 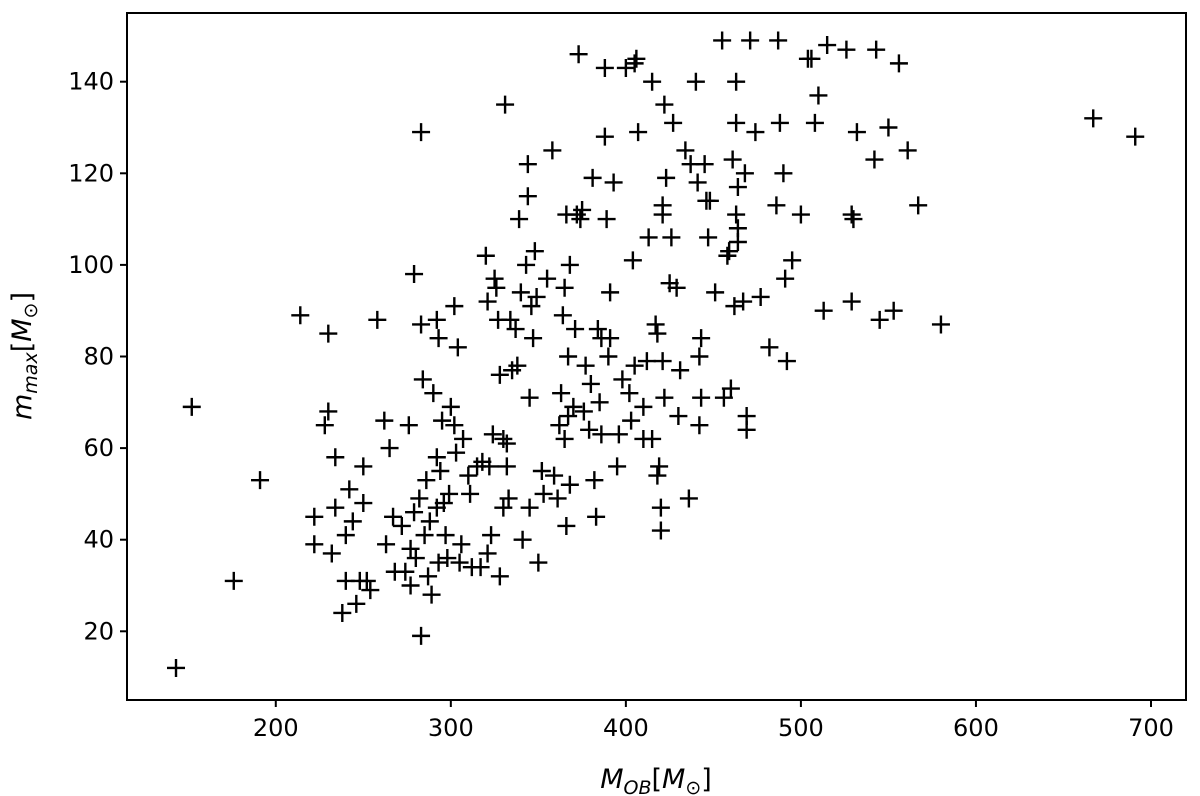 I want to click on y-tick-label-60: 60, so click(x=98, y=448).